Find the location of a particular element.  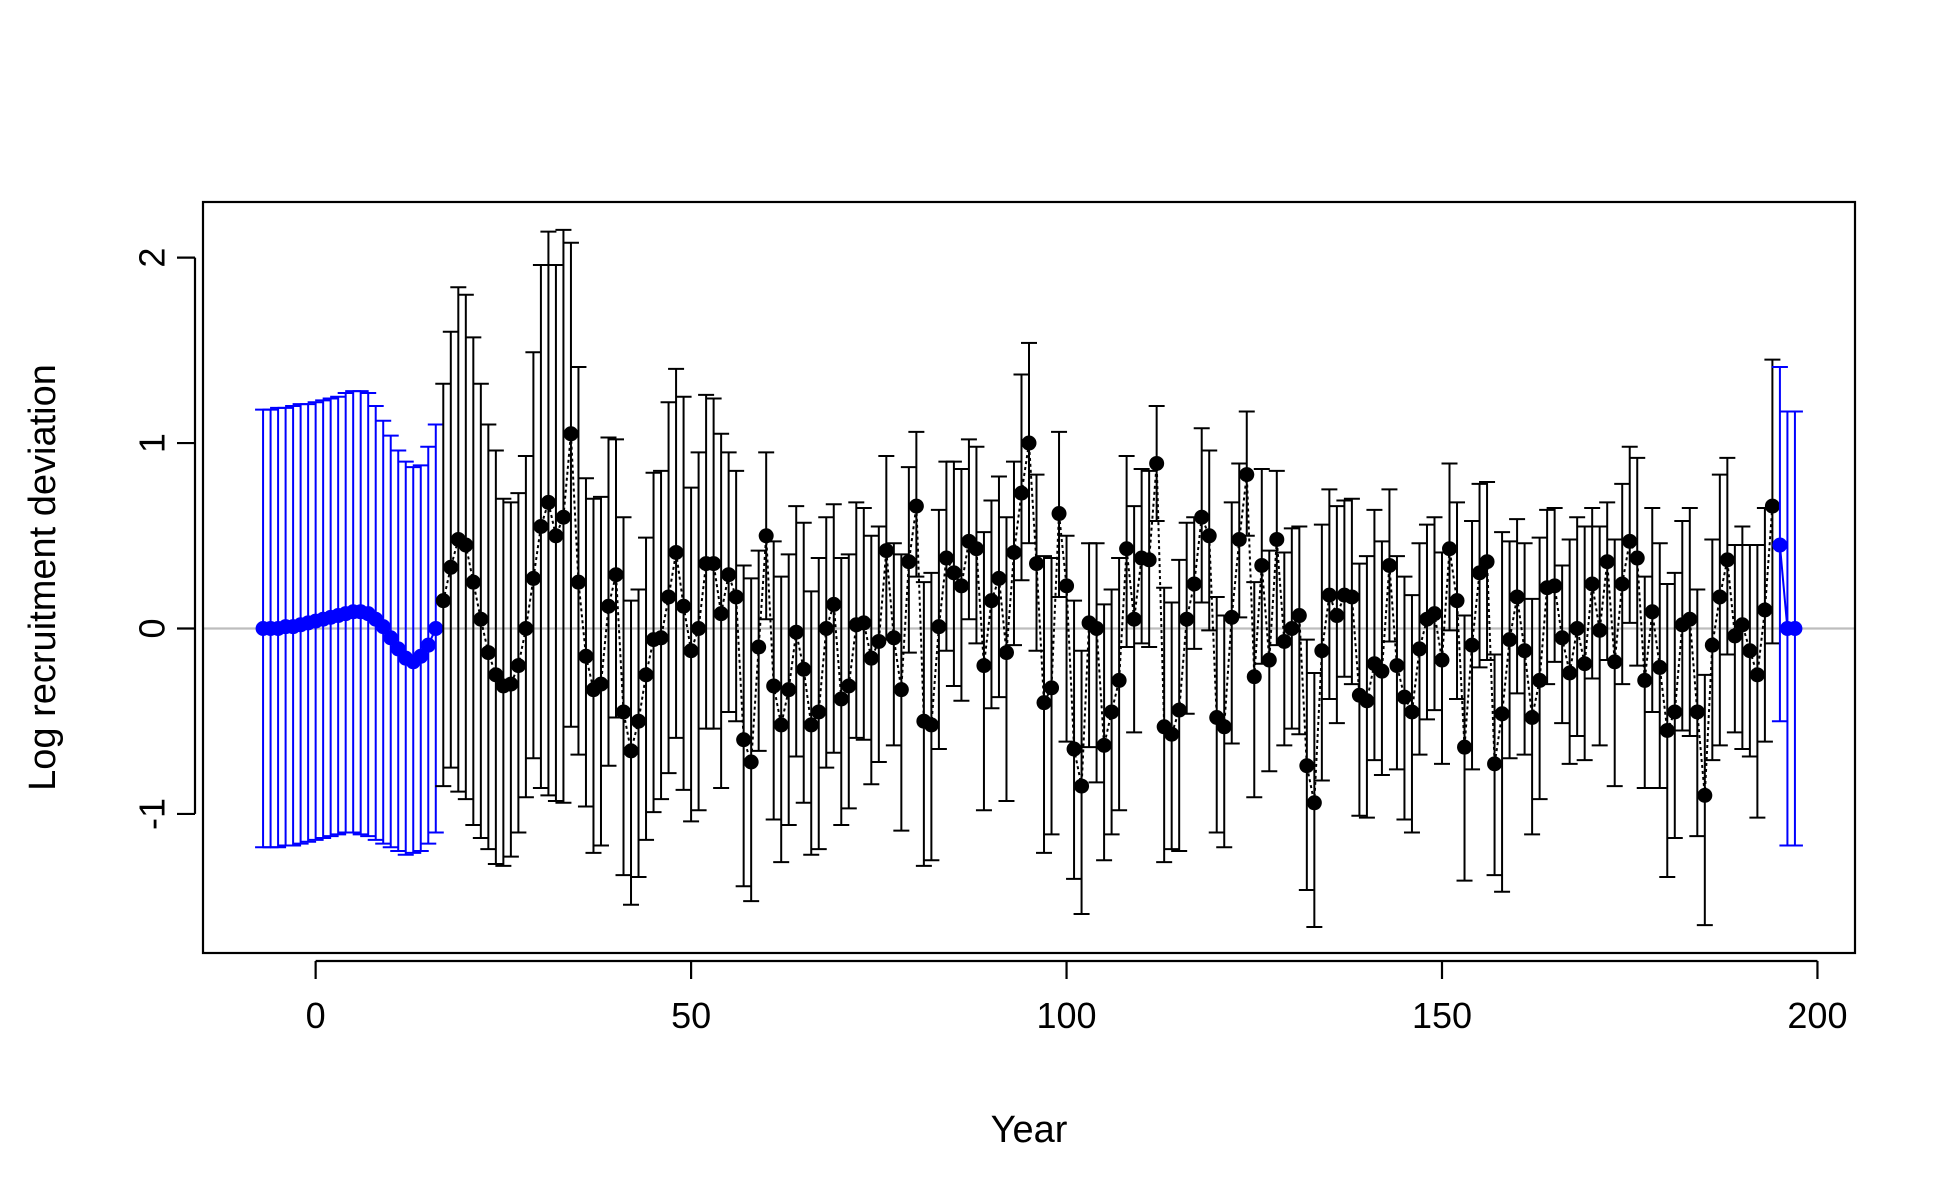

x-axis-label: Year is located at coordinates (1029, 1130).